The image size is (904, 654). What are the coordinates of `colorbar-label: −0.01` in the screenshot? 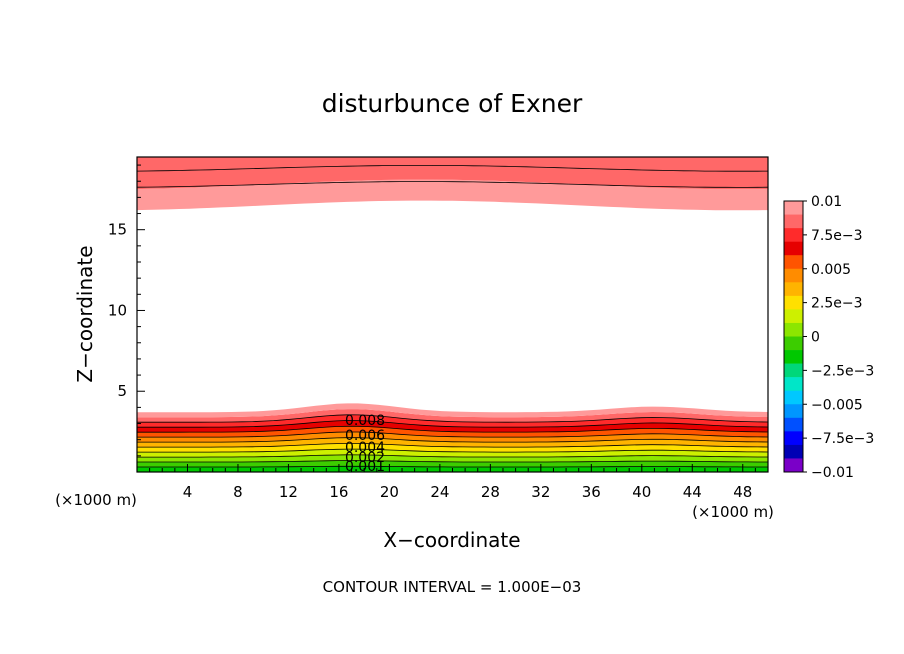 It's located at (832, 473).